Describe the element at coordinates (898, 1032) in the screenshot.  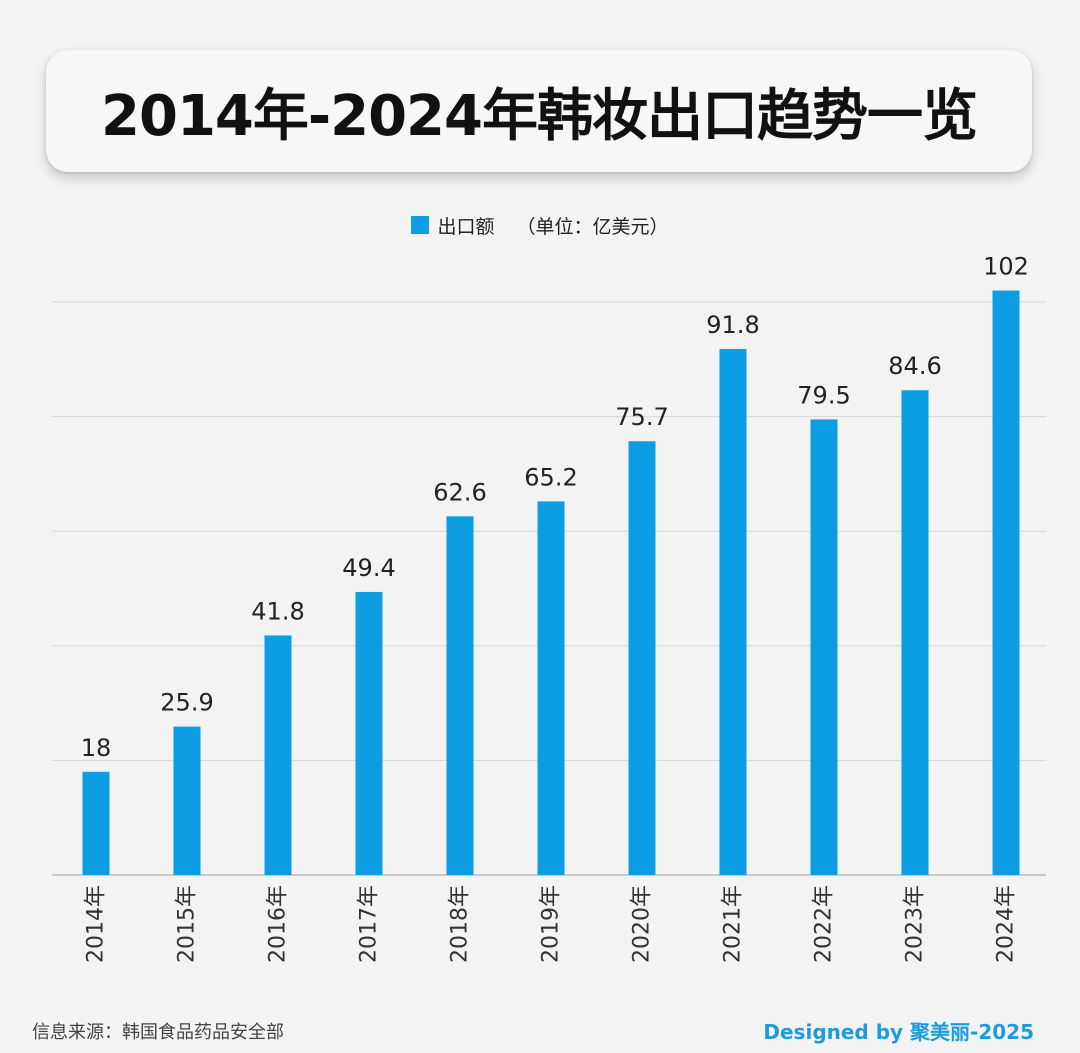
I see `designer-credit: Designed by 聚美丽-2025` at that location.